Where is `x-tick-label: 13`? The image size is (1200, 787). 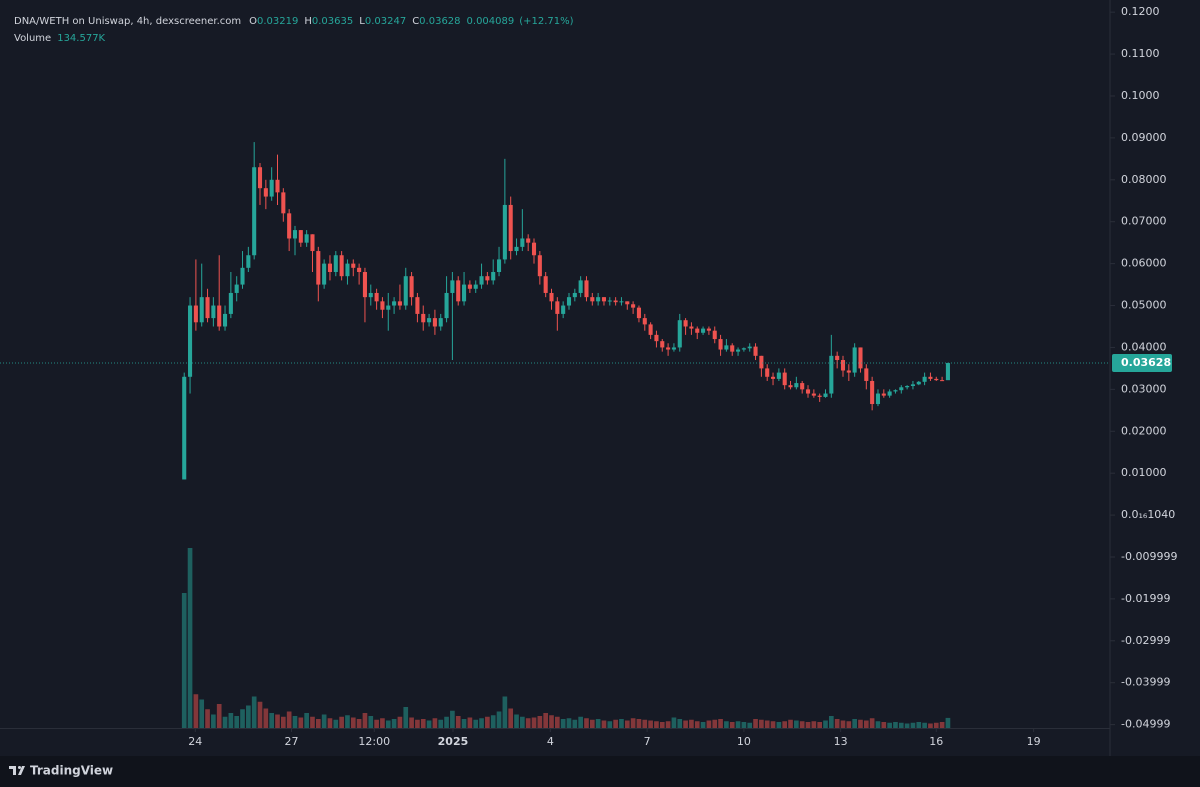 x-tick-label: 13 is located at coordinates (841, 741).